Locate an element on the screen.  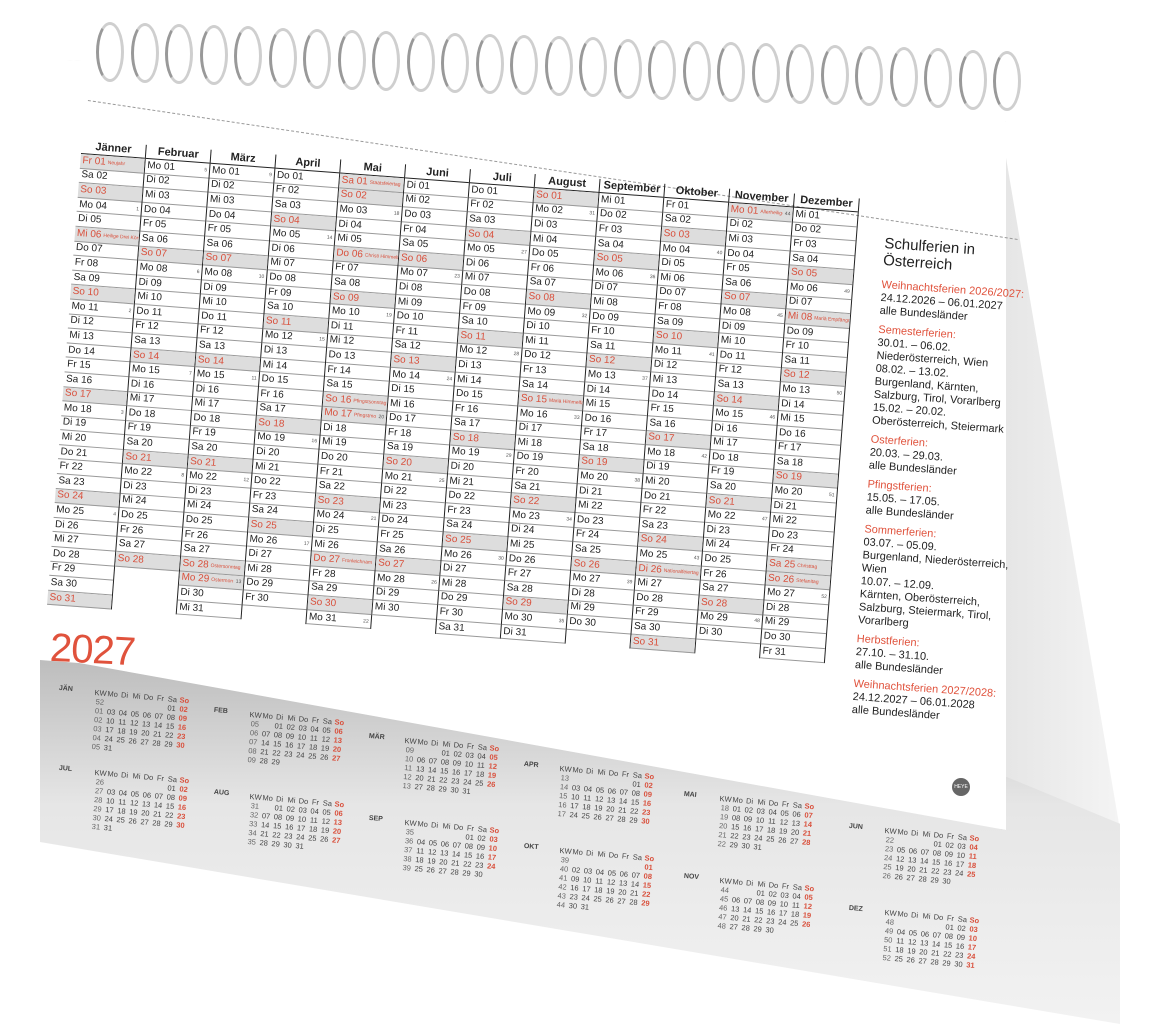
day-label: Sa 04 is located at coordinates (805, 259).